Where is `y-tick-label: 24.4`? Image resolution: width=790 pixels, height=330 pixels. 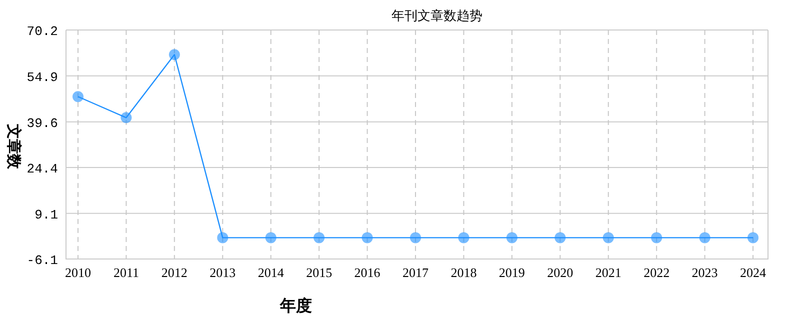
y-tick-label: 24.4 is located at coordinates (42, 168).